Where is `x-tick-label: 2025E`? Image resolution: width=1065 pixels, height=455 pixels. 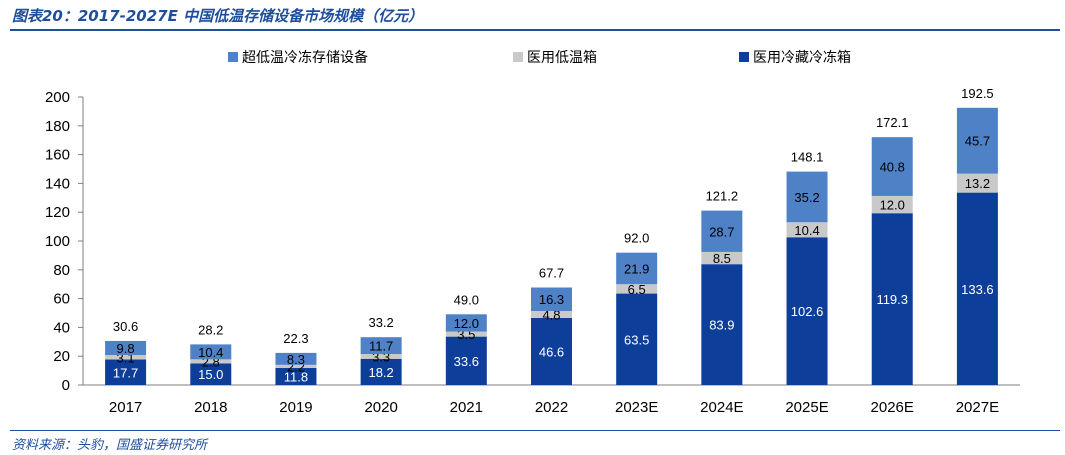
x-tick-label: 2025E is located at coordinates (806, 407).